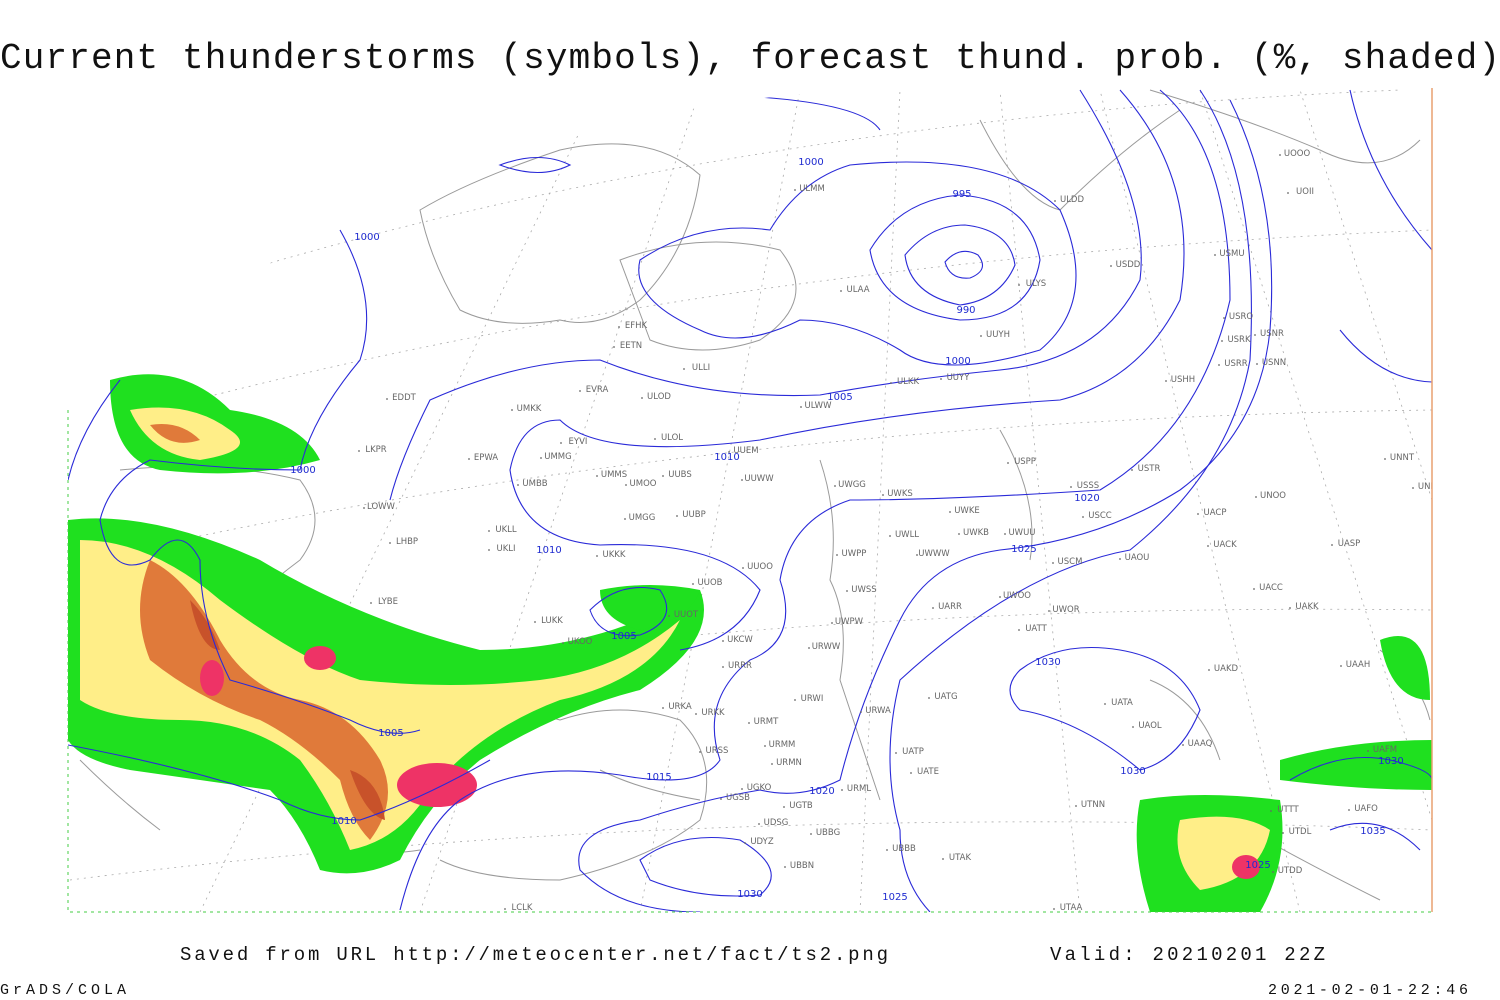 Image resolution: width=1500 pixels, height=1000 pixels. I want to click on station-code: USRK, so click(1239, 340).